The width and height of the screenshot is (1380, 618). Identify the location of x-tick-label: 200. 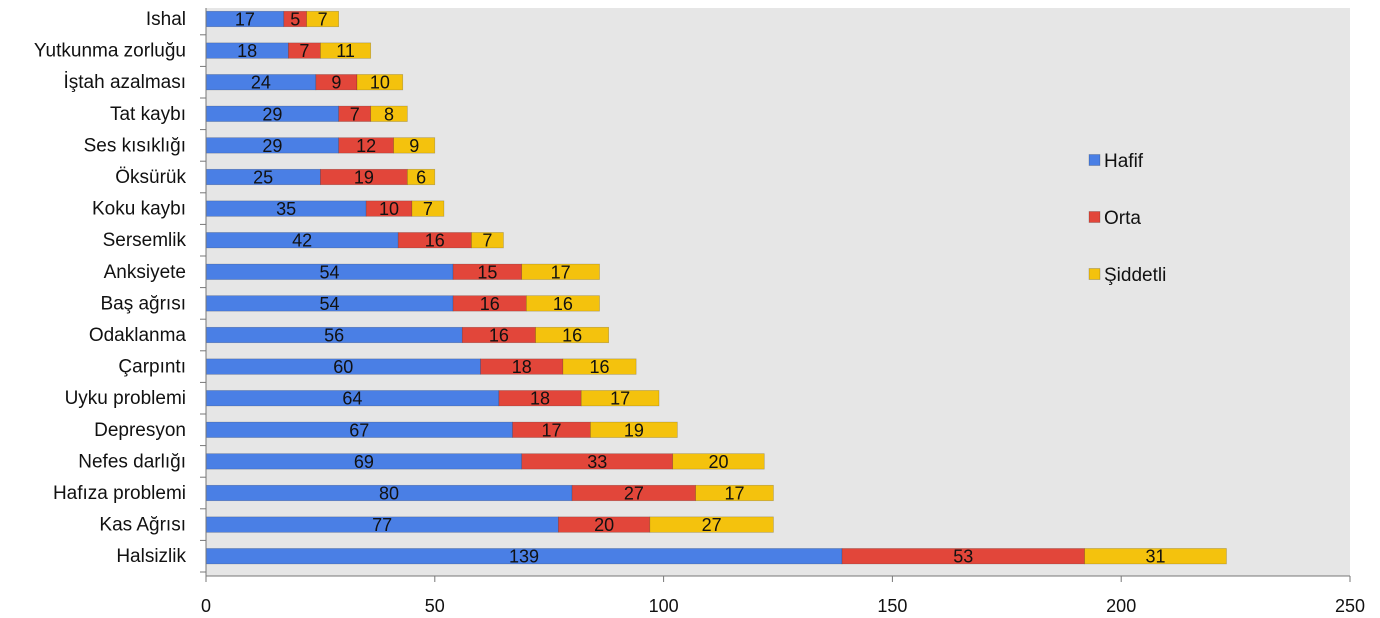
(1121, 606).